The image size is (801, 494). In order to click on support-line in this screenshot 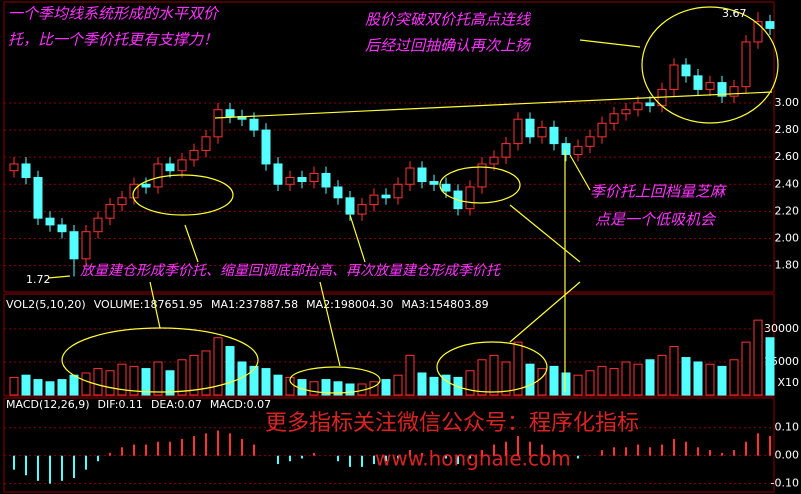, I will do `click(493, 105)`.